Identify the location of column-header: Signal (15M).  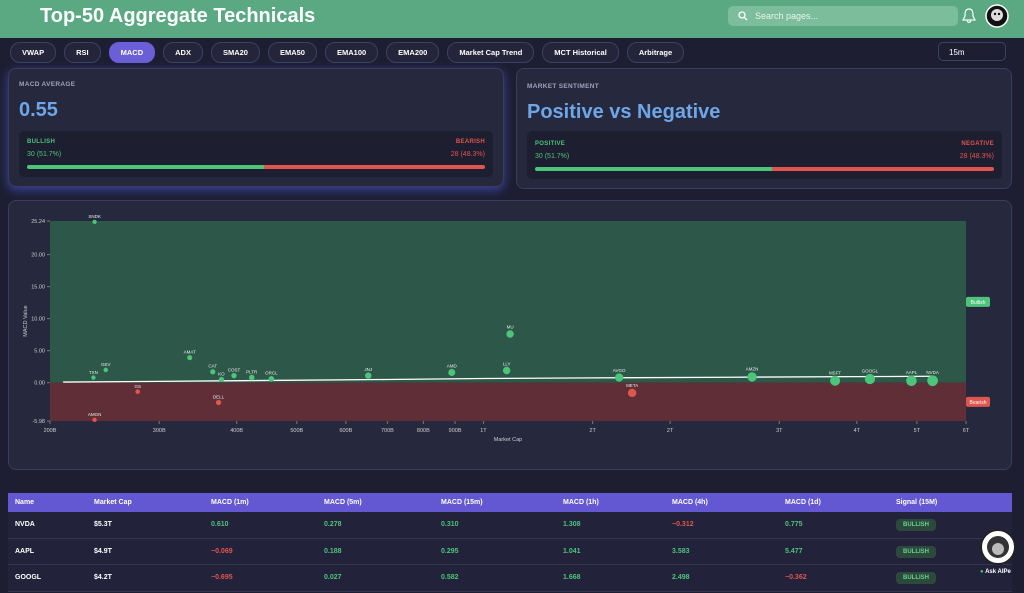
(917, 502).